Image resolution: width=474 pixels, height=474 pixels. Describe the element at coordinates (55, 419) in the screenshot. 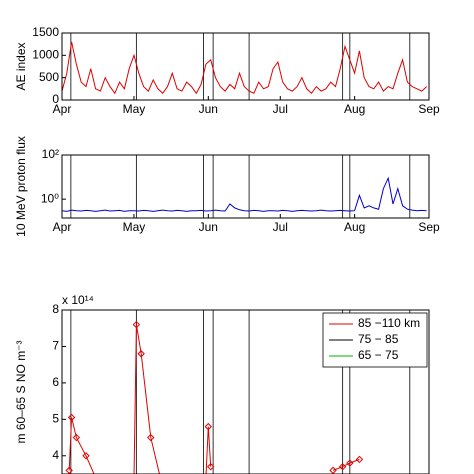

I see `y-tick-label: 5` at that location.